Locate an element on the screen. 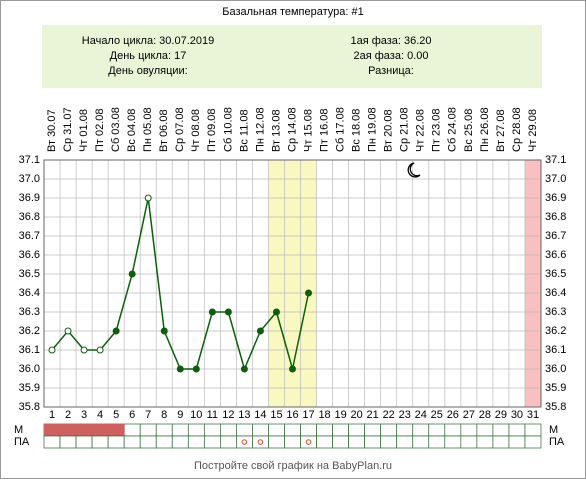 The width and height of the screenshot is (586, 484). date-label: Вт 30.07 is located at coordinates (52, 130).